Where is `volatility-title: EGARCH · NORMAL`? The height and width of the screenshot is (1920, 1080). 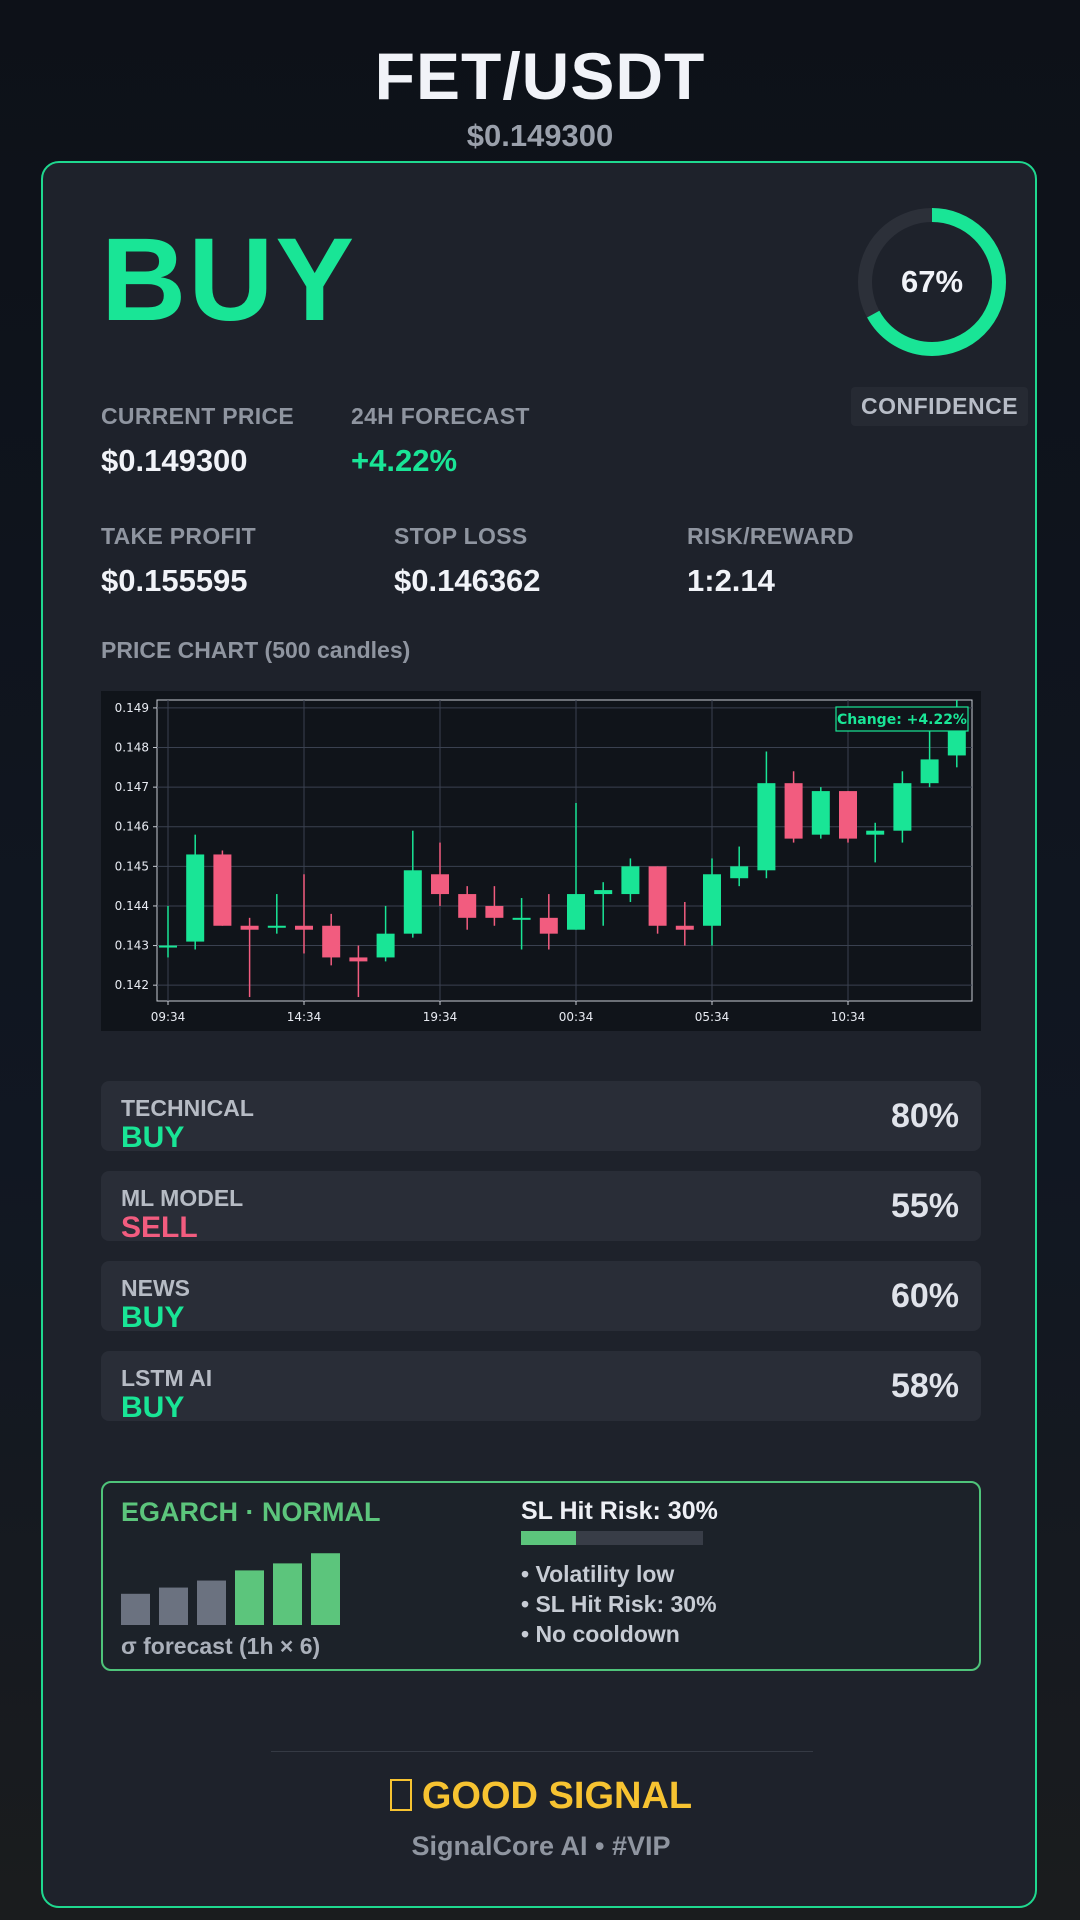 volatility-title: EGARCH · NORMAL is located at coordinates (251, 1512).